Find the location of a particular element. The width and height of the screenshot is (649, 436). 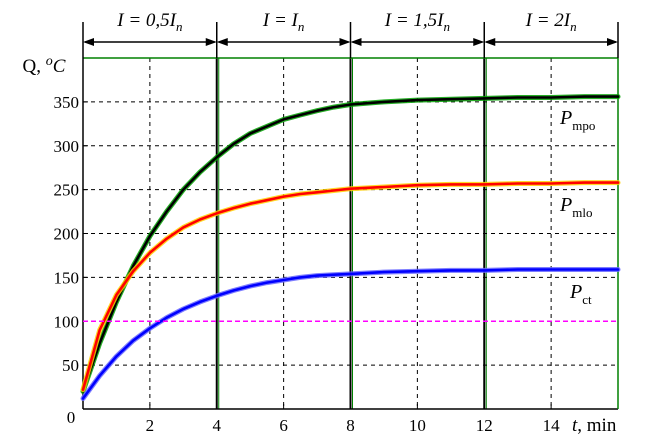

series-label: Pct is located at coordinates (580, 294).